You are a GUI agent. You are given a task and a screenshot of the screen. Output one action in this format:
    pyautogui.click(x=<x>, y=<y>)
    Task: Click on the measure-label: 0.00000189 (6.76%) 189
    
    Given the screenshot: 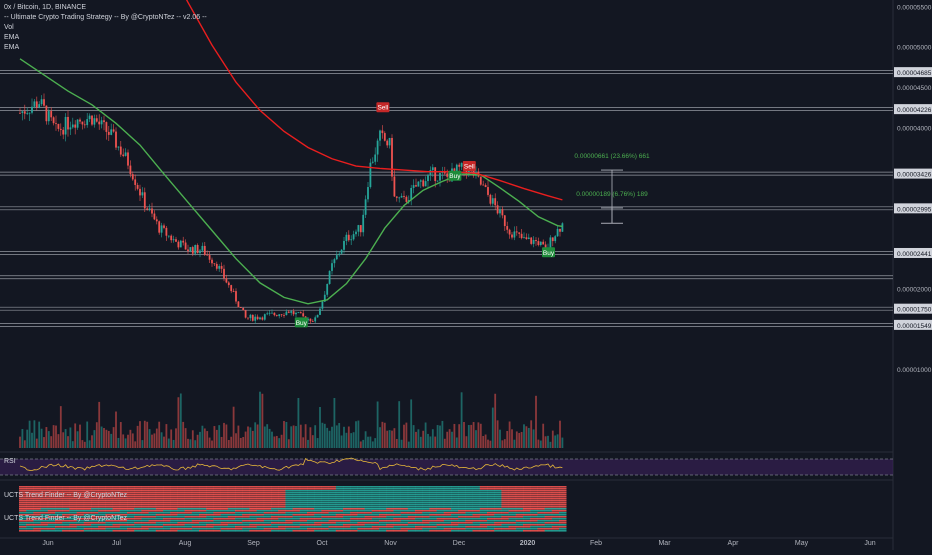 What is the action you would take?
    pyautogui.click(x=612, y=194)
    